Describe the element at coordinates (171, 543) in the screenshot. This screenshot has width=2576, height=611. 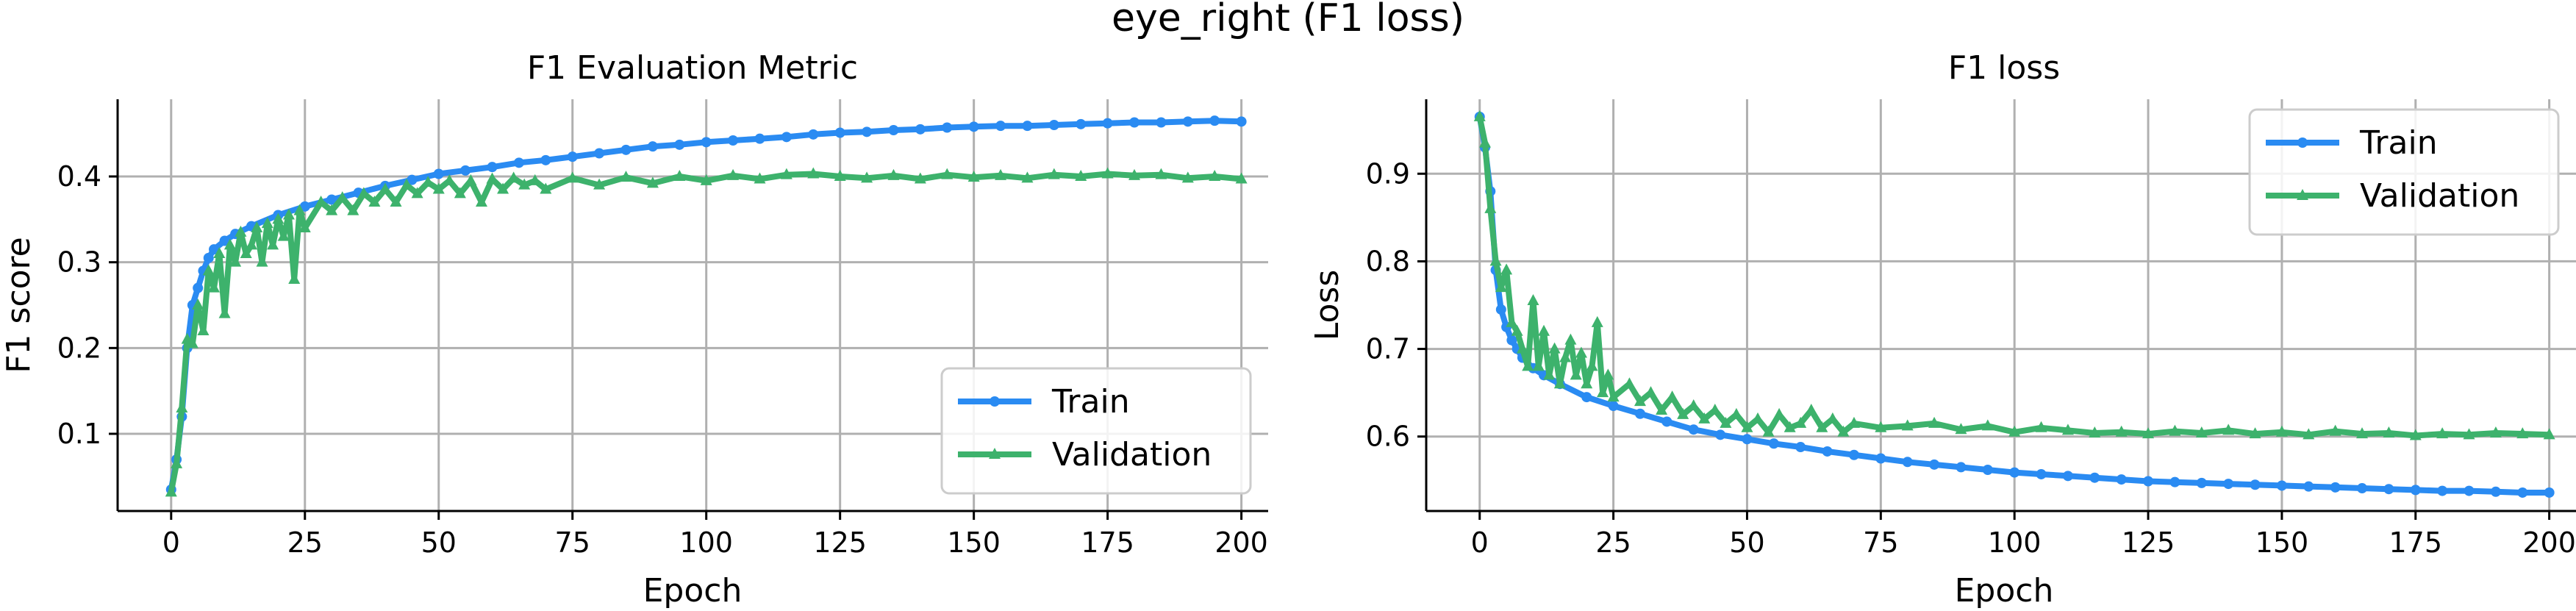
I see `x-tick-label: 0` at that location.